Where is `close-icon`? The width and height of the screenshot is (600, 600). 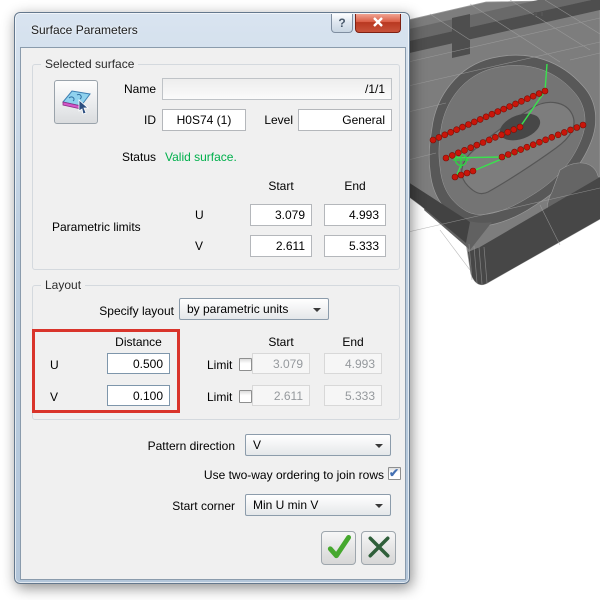 close-icon is located at coordinates (378, 23).